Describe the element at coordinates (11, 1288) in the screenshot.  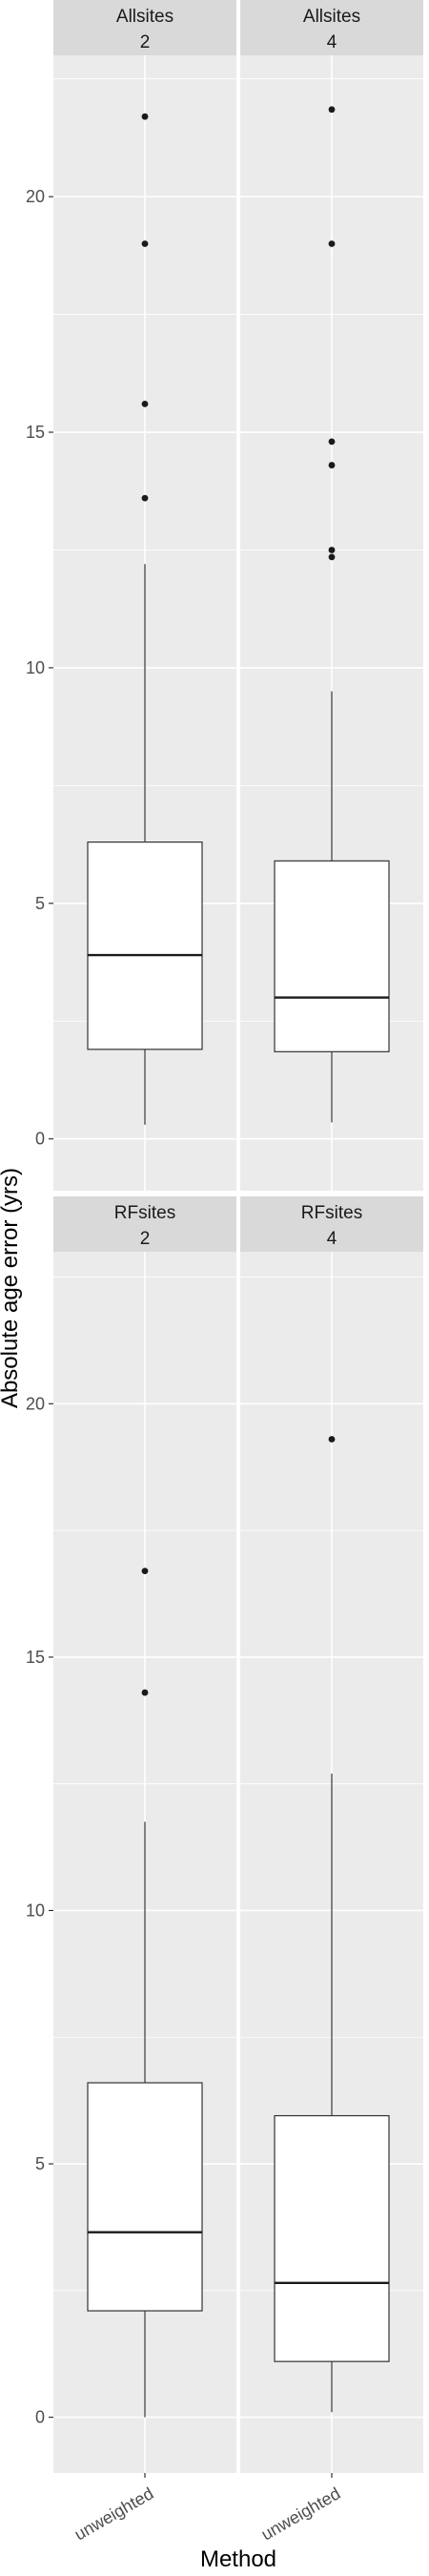
I see `y-axis-title: Absolute age error (yrs)` at that location.